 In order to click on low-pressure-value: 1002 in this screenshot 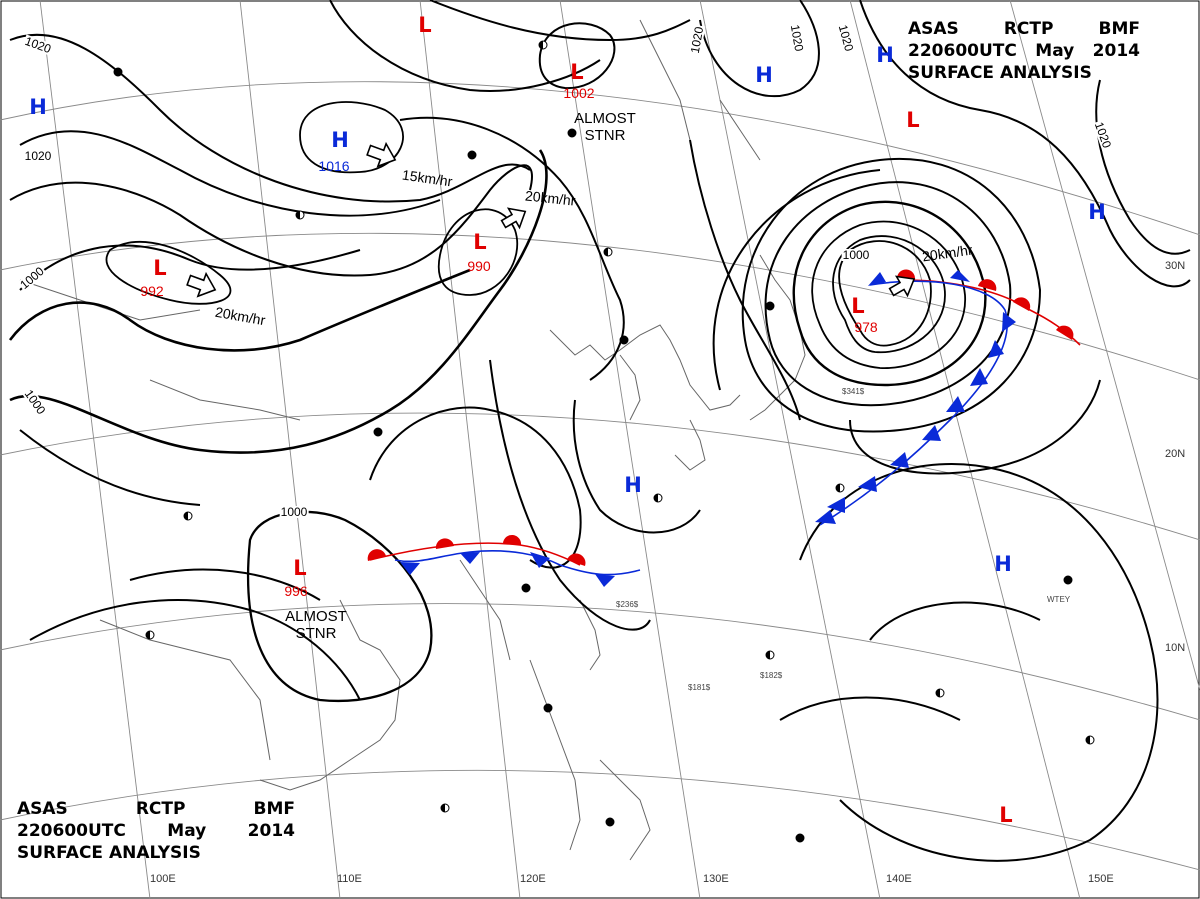, I will do `click(579, 93)`.